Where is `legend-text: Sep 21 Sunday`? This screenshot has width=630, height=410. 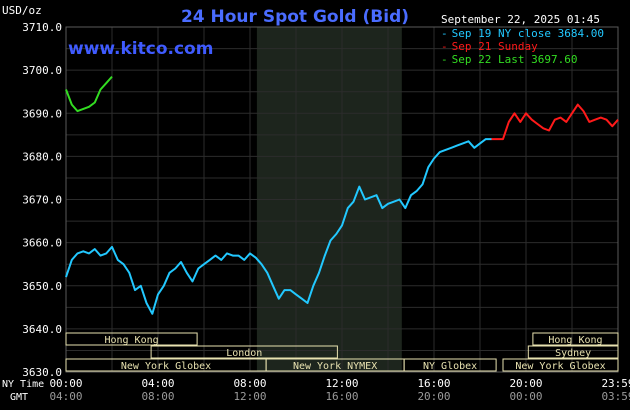
legend-text: Sep 21 Sunday is located at coordinates (495, 46).